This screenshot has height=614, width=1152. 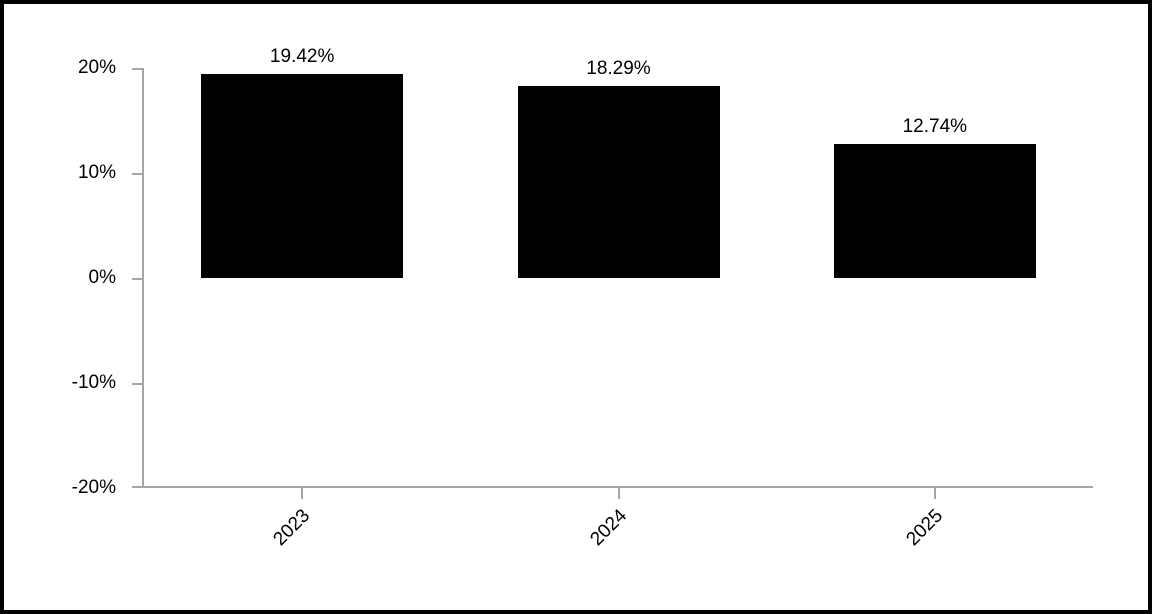 What do you see at coordinates (617, 487) in the screenshot?
I see `x-axis-line` at bounding box center [617, 487].